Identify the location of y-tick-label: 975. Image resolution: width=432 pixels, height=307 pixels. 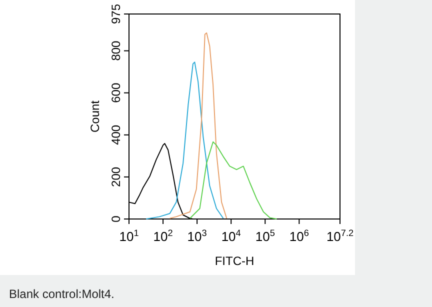
(116, 14).